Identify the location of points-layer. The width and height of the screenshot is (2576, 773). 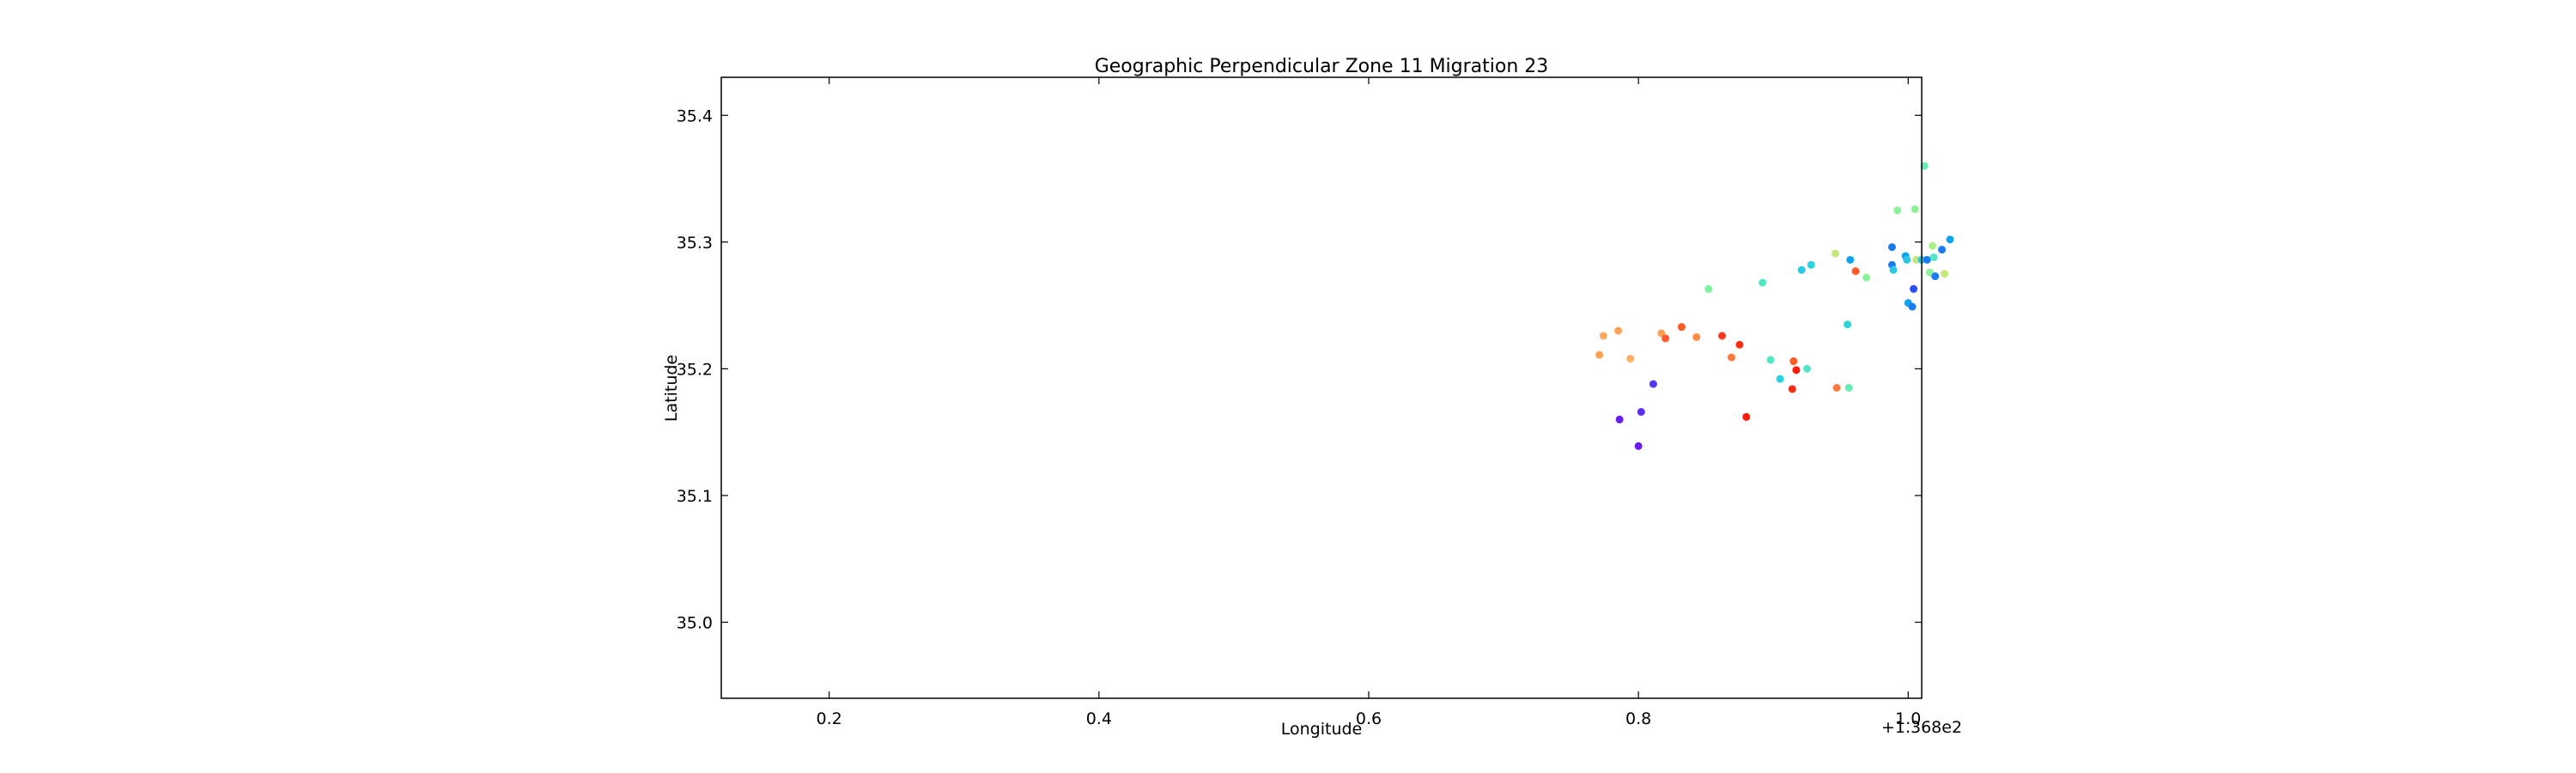
(1775, 305).